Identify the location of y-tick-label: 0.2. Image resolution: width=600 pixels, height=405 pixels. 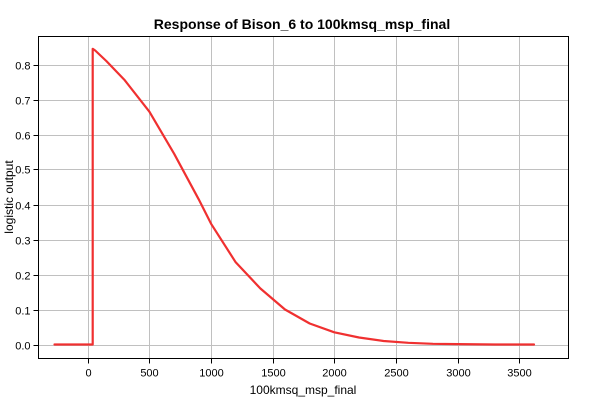
(22, 277).